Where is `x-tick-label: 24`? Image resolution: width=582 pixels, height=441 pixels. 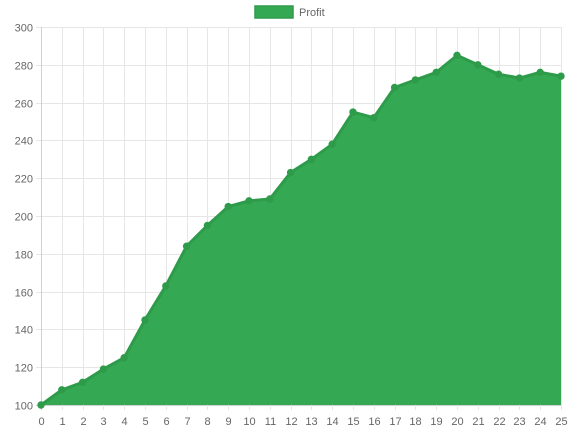 x-tick-label: 24 is located at coordinates (540, 422).